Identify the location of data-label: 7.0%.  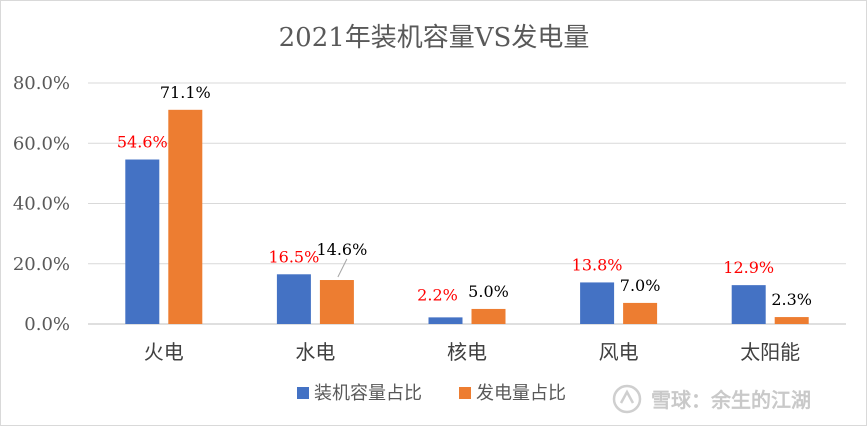
(640, 285).